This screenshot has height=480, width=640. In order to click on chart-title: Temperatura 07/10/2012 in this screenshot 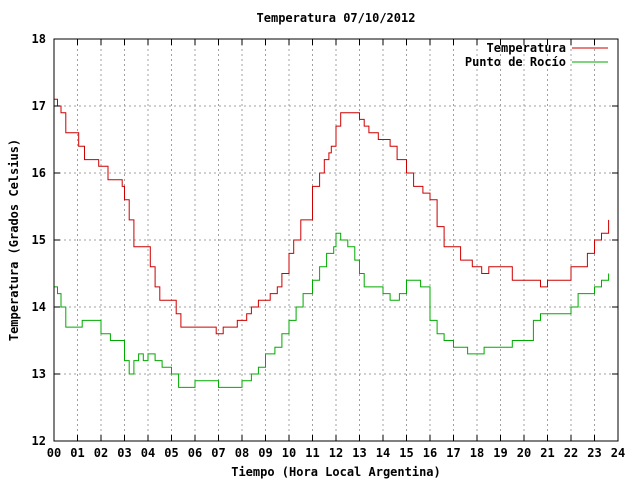, I will do `click(336, 18)`.